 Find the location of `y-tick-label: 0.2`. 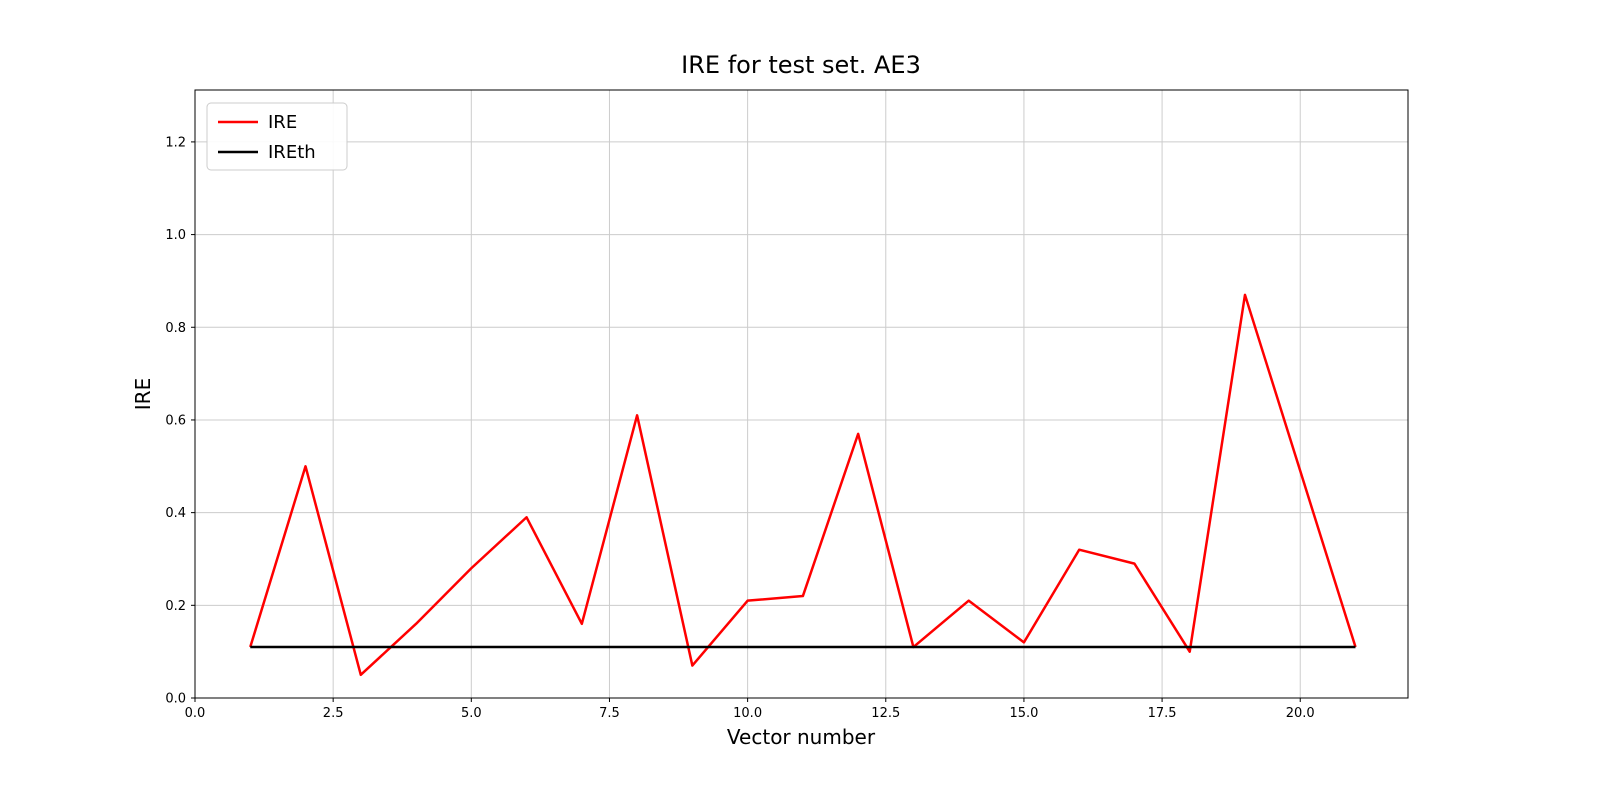

y-tick-label: 0.2 is located at coordinates (175, 606).